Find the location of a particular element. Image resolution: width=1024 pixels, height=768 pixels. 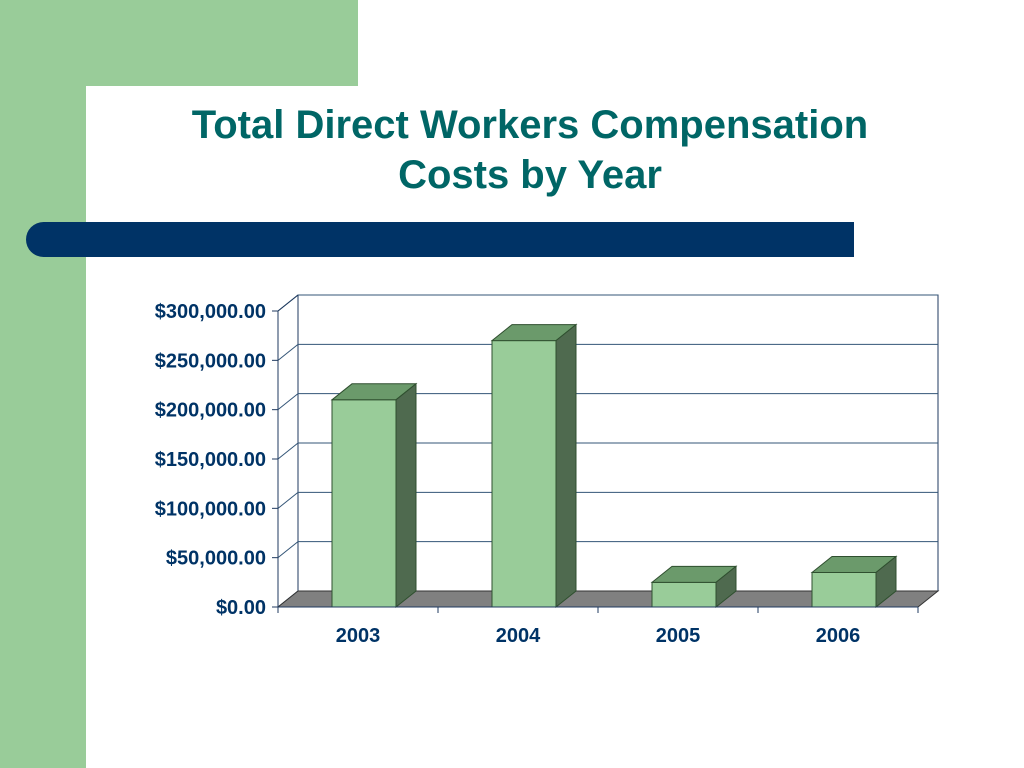

y-tick-label: $200,000.00 is located at coordinates (210, 411).